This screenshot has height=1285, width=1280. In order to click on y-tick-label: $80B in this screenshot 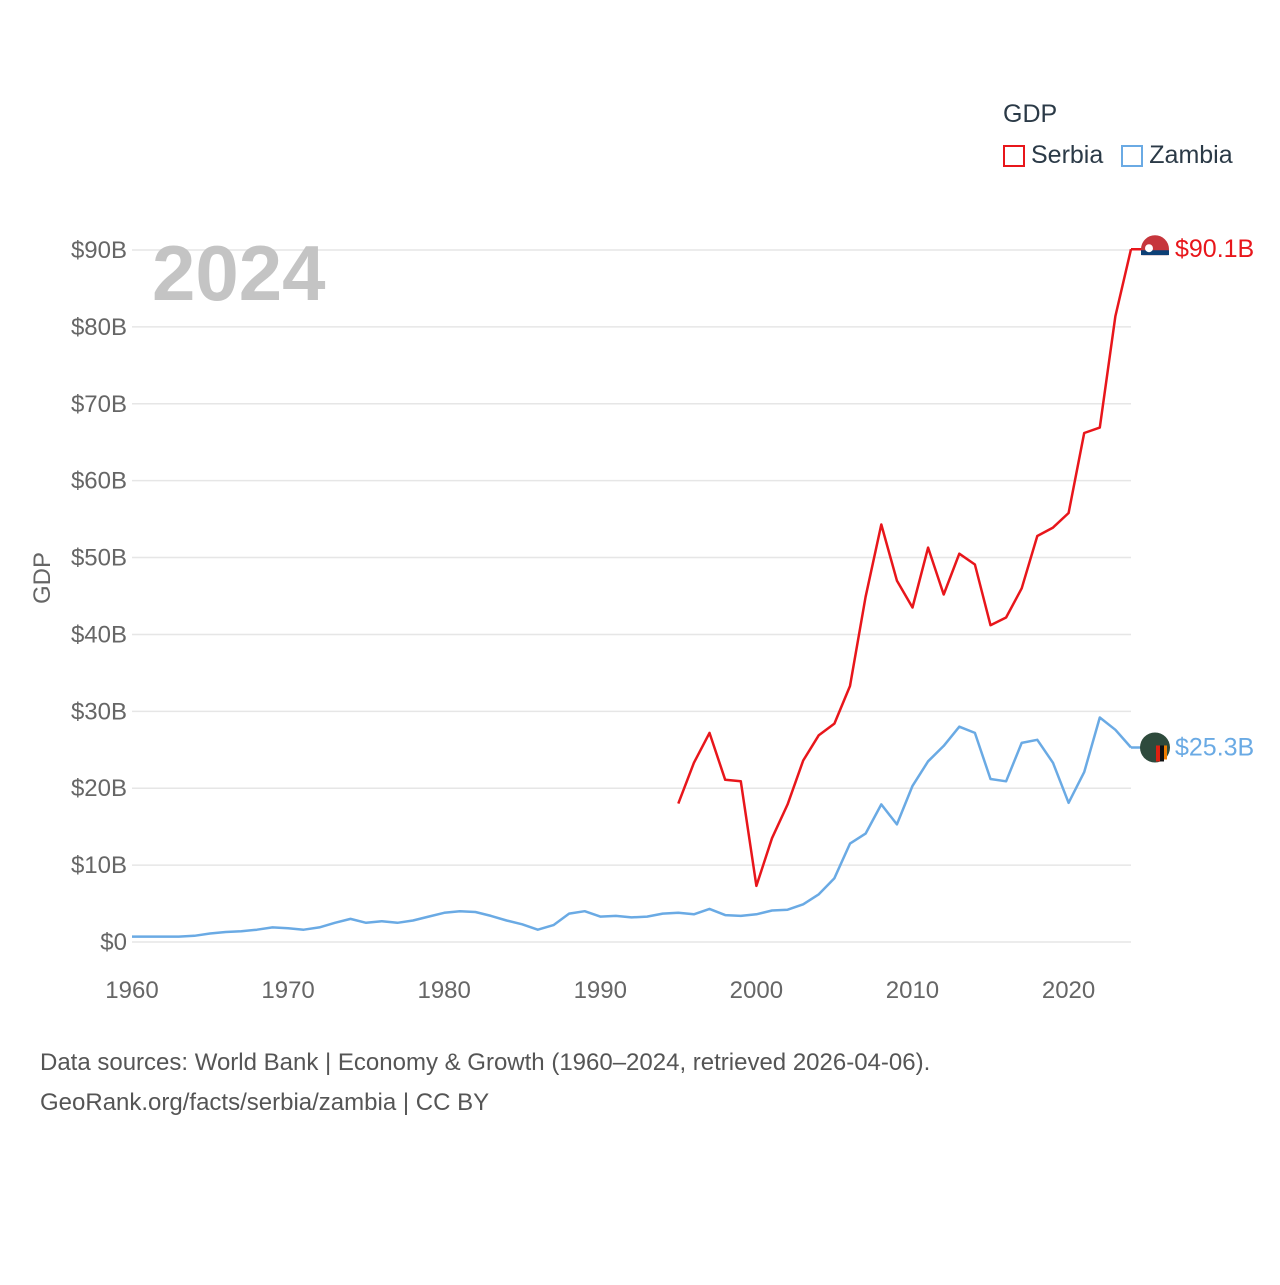, I will do `click(99, 327)`.